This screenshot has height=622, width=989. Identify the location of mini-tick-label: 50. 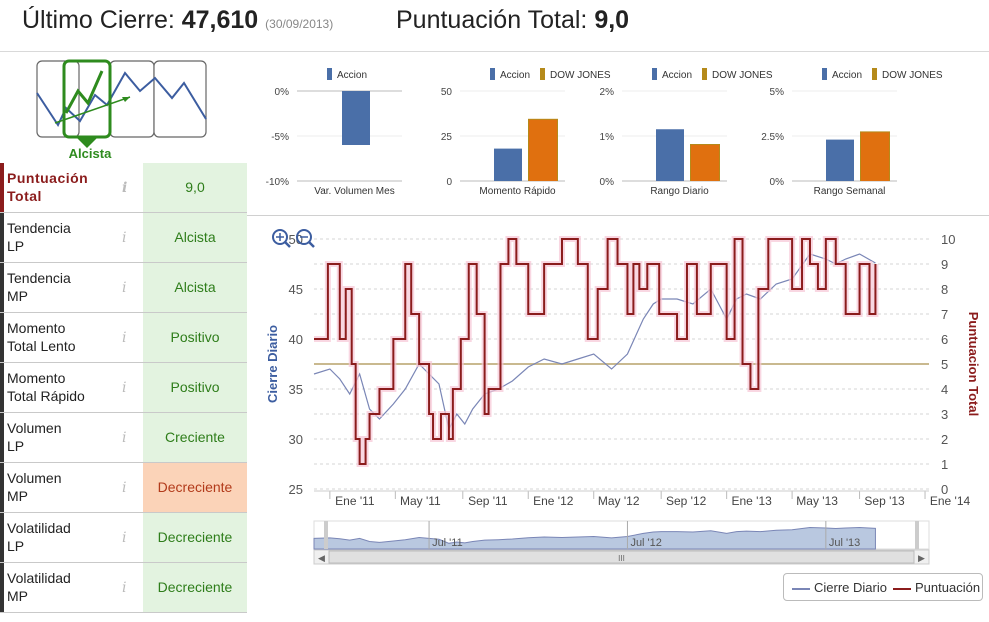
(447, 92).